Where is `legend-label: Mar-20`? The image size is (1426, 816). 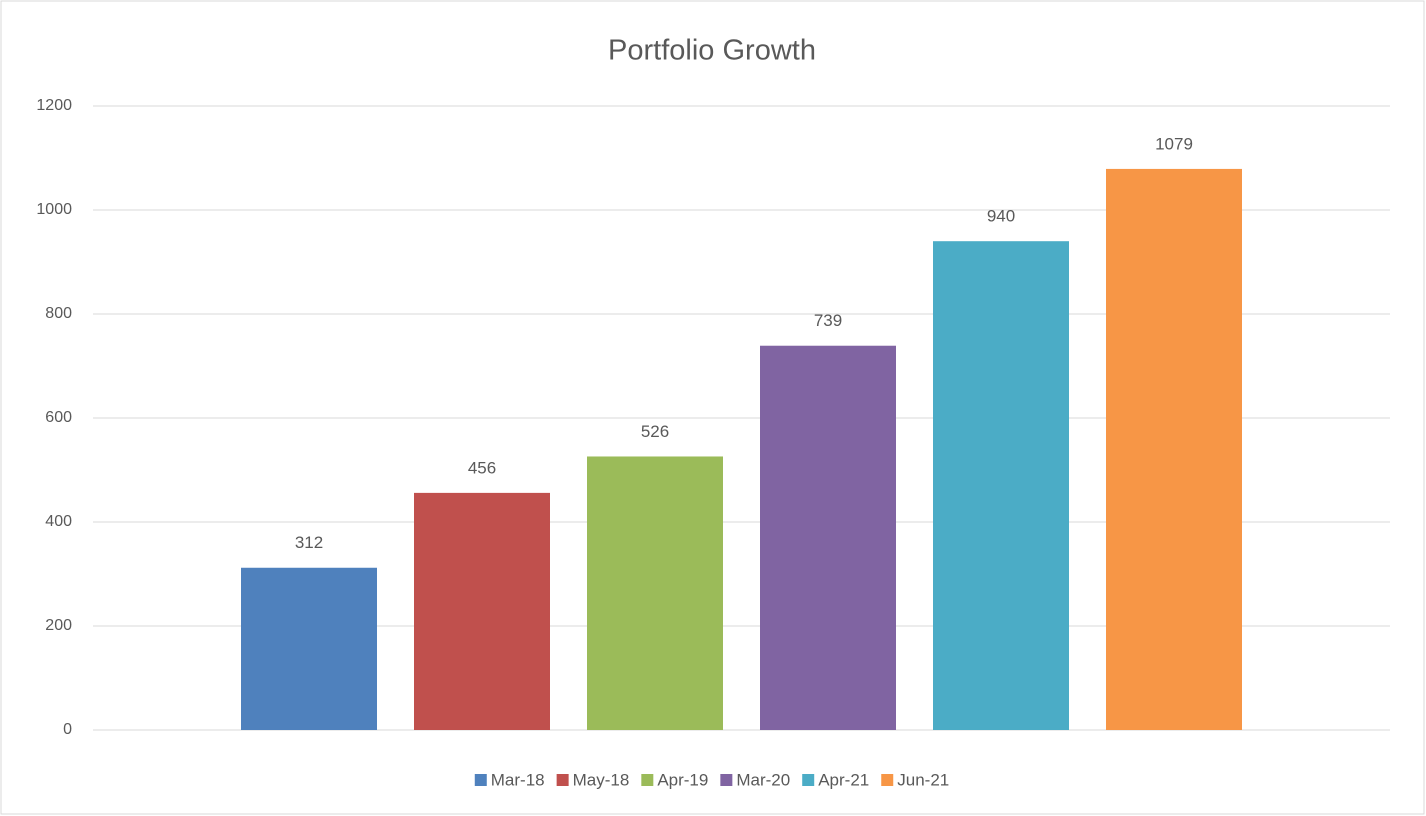
legend-label: Mar-20 is located at coordinates (763, 779).